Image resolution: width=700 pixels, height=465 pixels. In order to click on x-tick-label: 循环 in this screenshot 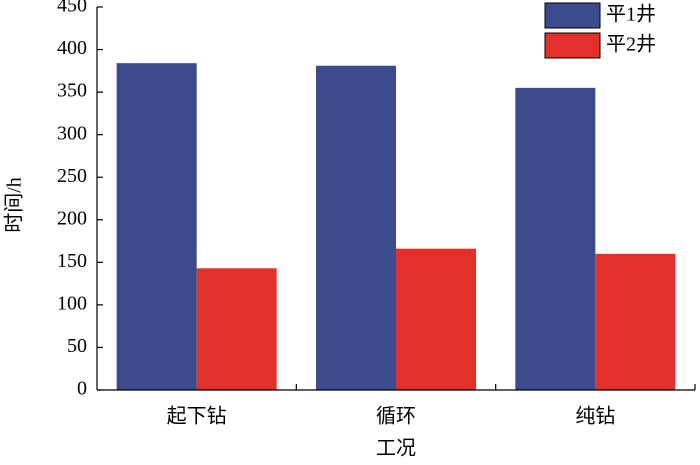, I will do `click(396, 416)`.